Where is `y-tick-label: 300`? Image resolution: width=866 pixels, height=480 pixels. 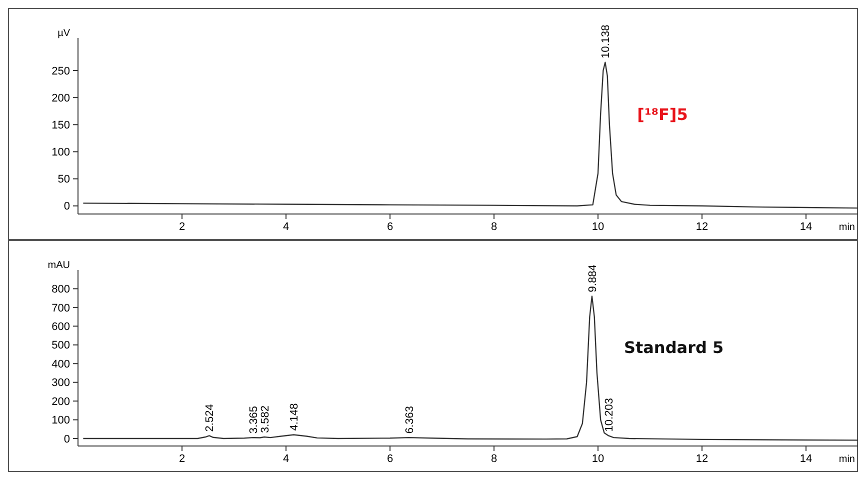 y-tick-label: 300 is located at coordinates (61, 383).